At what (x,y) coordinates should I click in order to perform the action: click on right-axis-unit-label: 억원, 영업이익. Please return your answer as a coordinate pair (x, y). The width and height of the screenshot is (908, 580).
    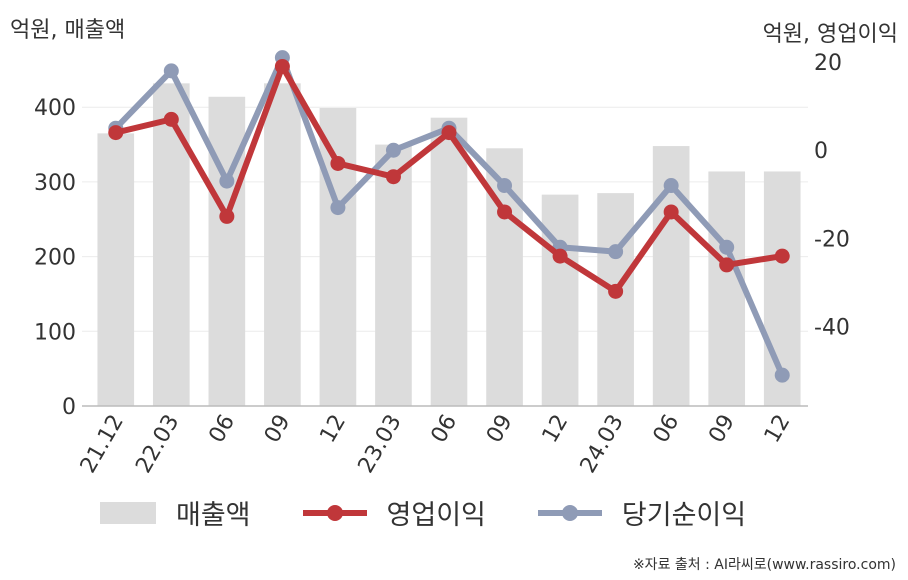
    Looking at the image, I should click on (830, 34).